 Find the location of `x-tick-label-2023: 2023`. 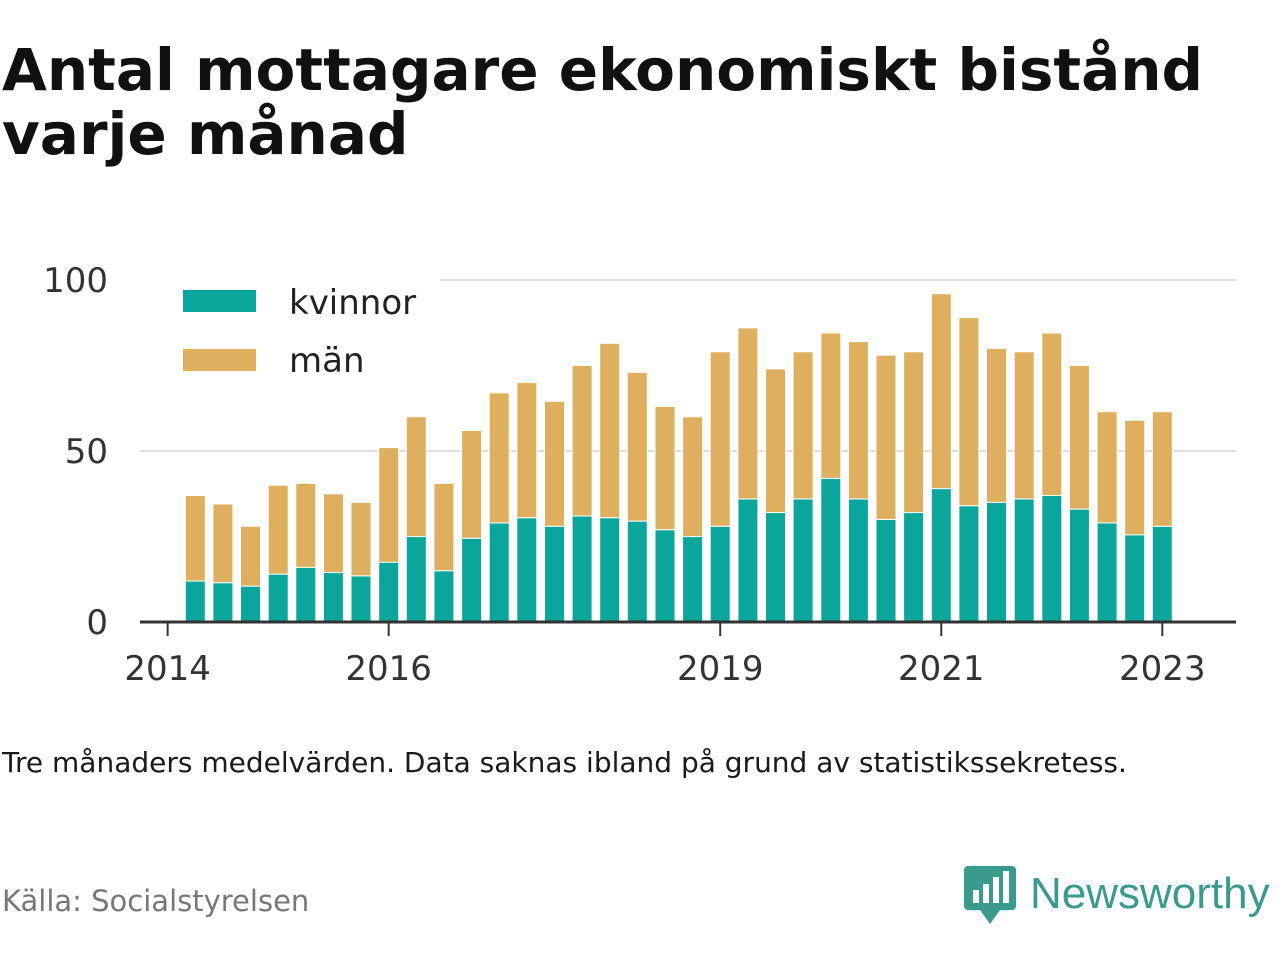

x-tick-label-2023: 2023 is located at coordinates (1162, 669).